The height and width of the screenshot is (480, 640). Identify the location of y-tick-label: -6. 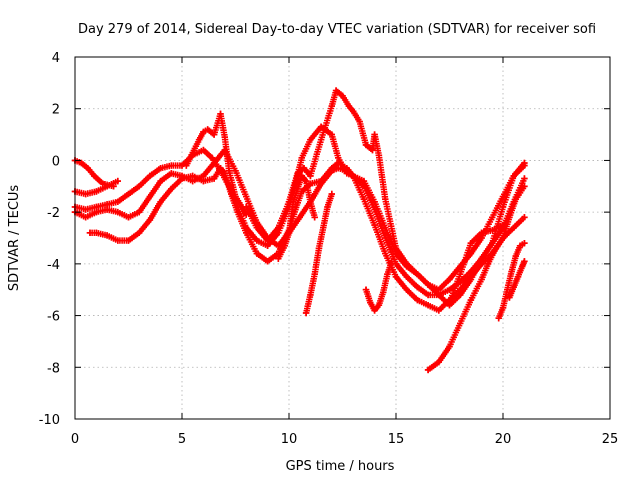
(53, 317).